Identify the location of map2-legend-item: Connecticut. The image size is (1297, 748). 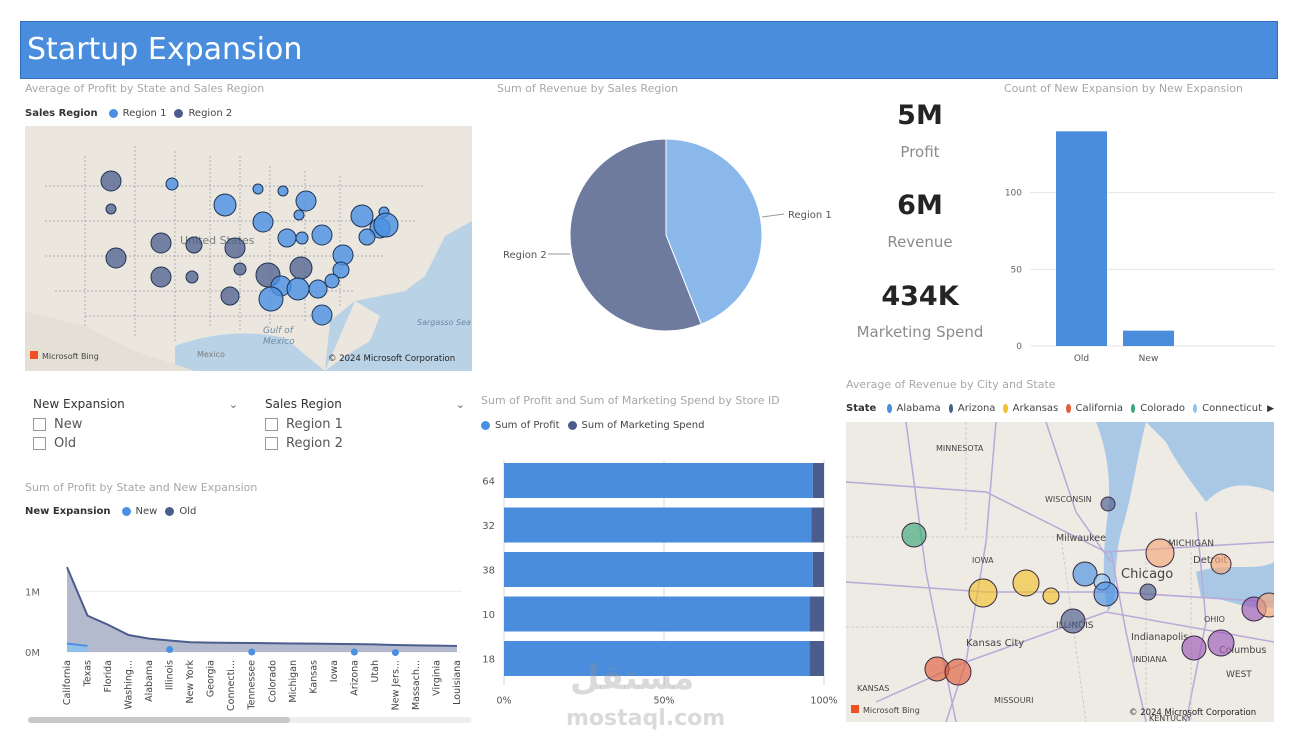
(1232, 408).